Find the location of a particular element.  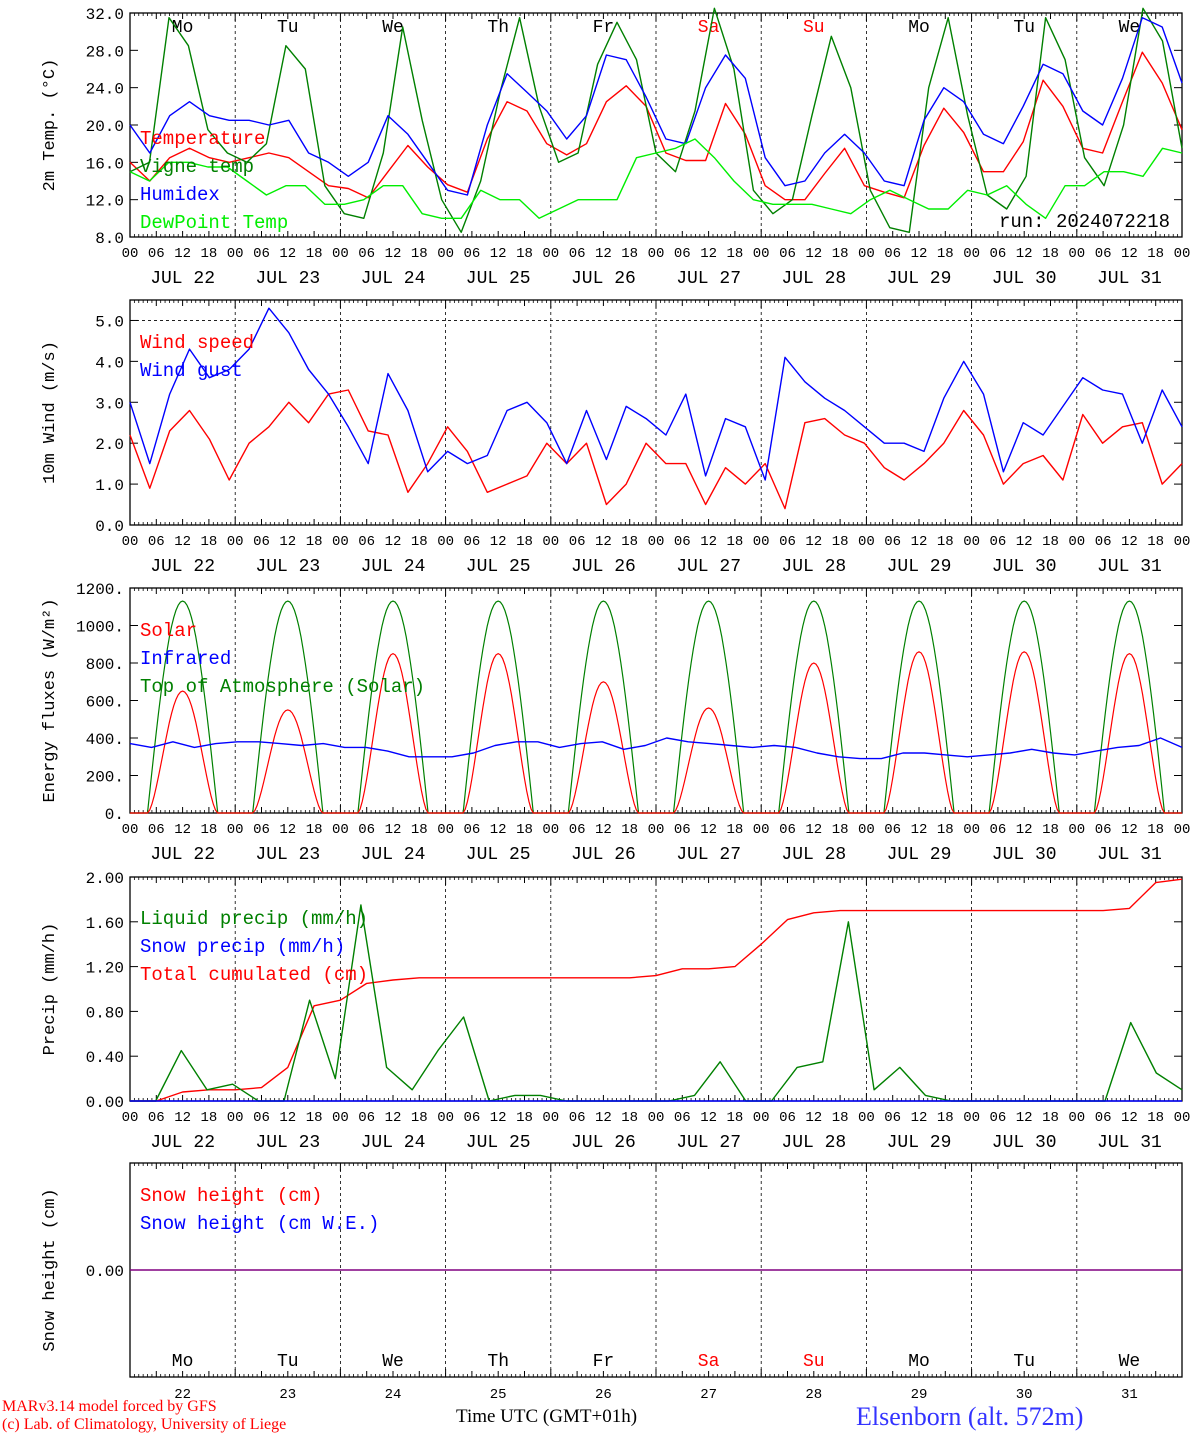

day-number-label: 30 is located at coordinates (1024, 1395).